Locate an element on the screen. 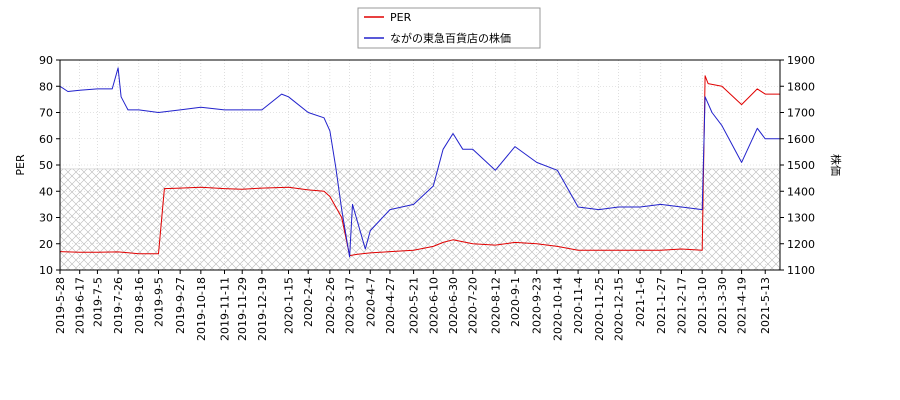 The width and height of the screenshot is (900, 400). y-tick-label-right: 1500 is located at coordinates (801, 165).